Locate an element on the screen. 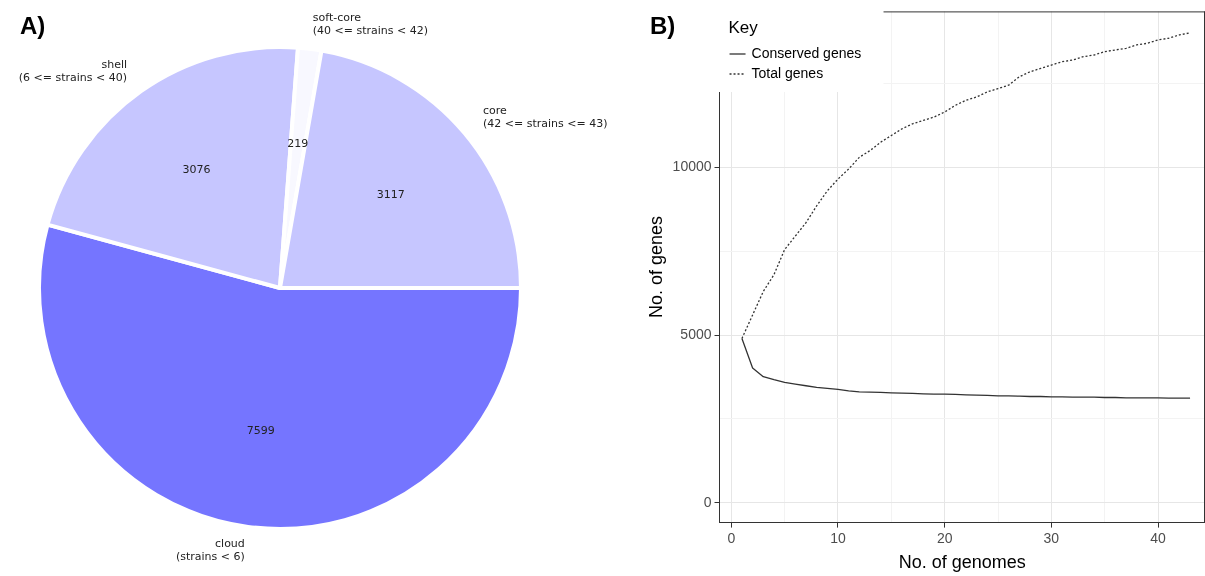 The image size is (1205, 576). data-label: 7599 is located at coordinates (260, 431).